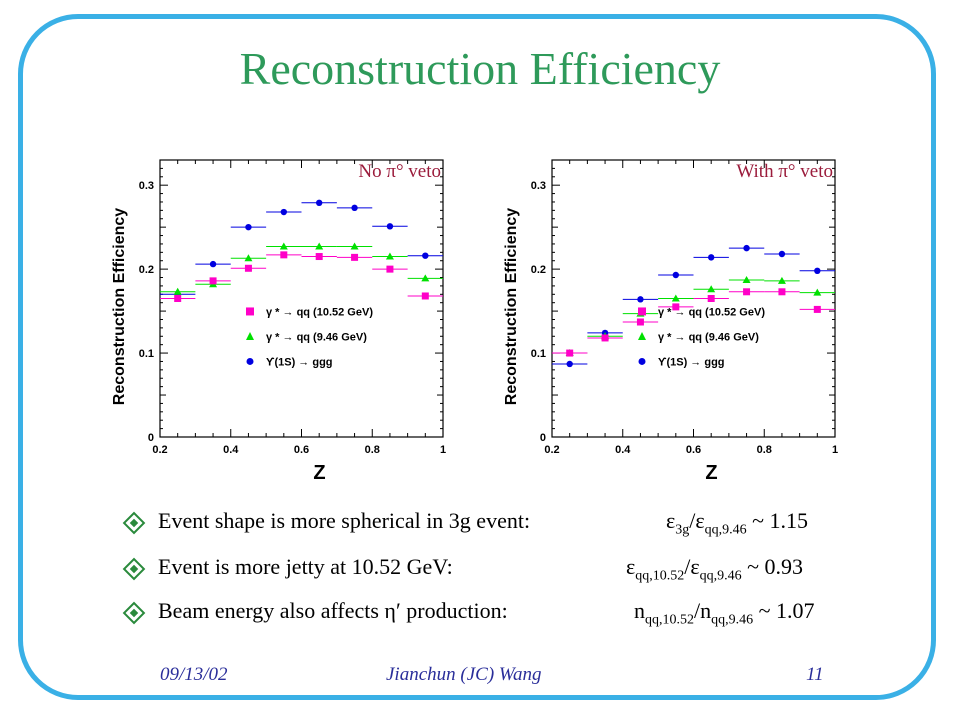  What do you see at coordinates (305, 566) in the screenshot?
I see `bullet-text: Event is more jetty at 10.52 GeV:` at bounding box center [305, 566].